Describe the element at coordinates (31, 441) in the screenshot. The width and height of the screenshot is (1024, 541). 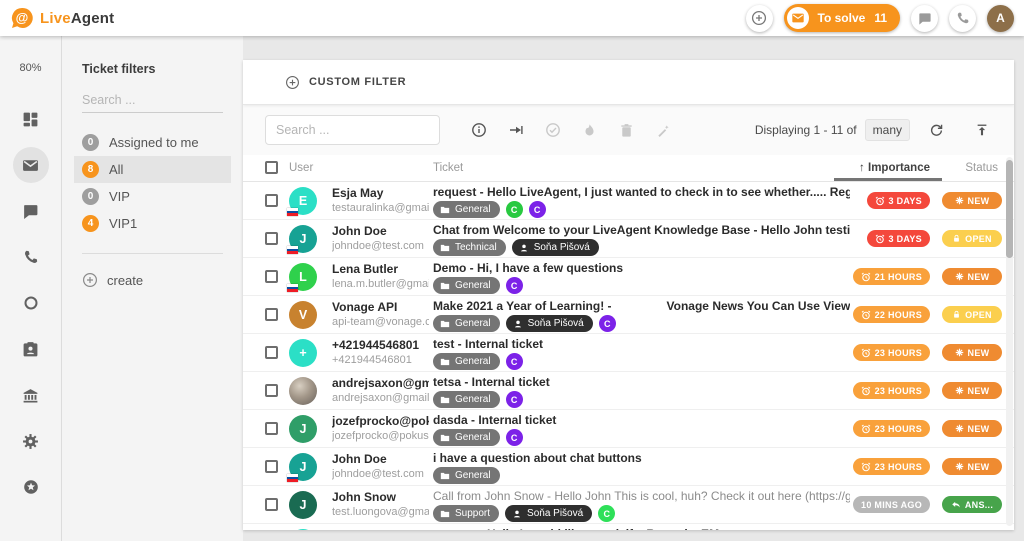
I see `sidebar-item-settings` at that location.